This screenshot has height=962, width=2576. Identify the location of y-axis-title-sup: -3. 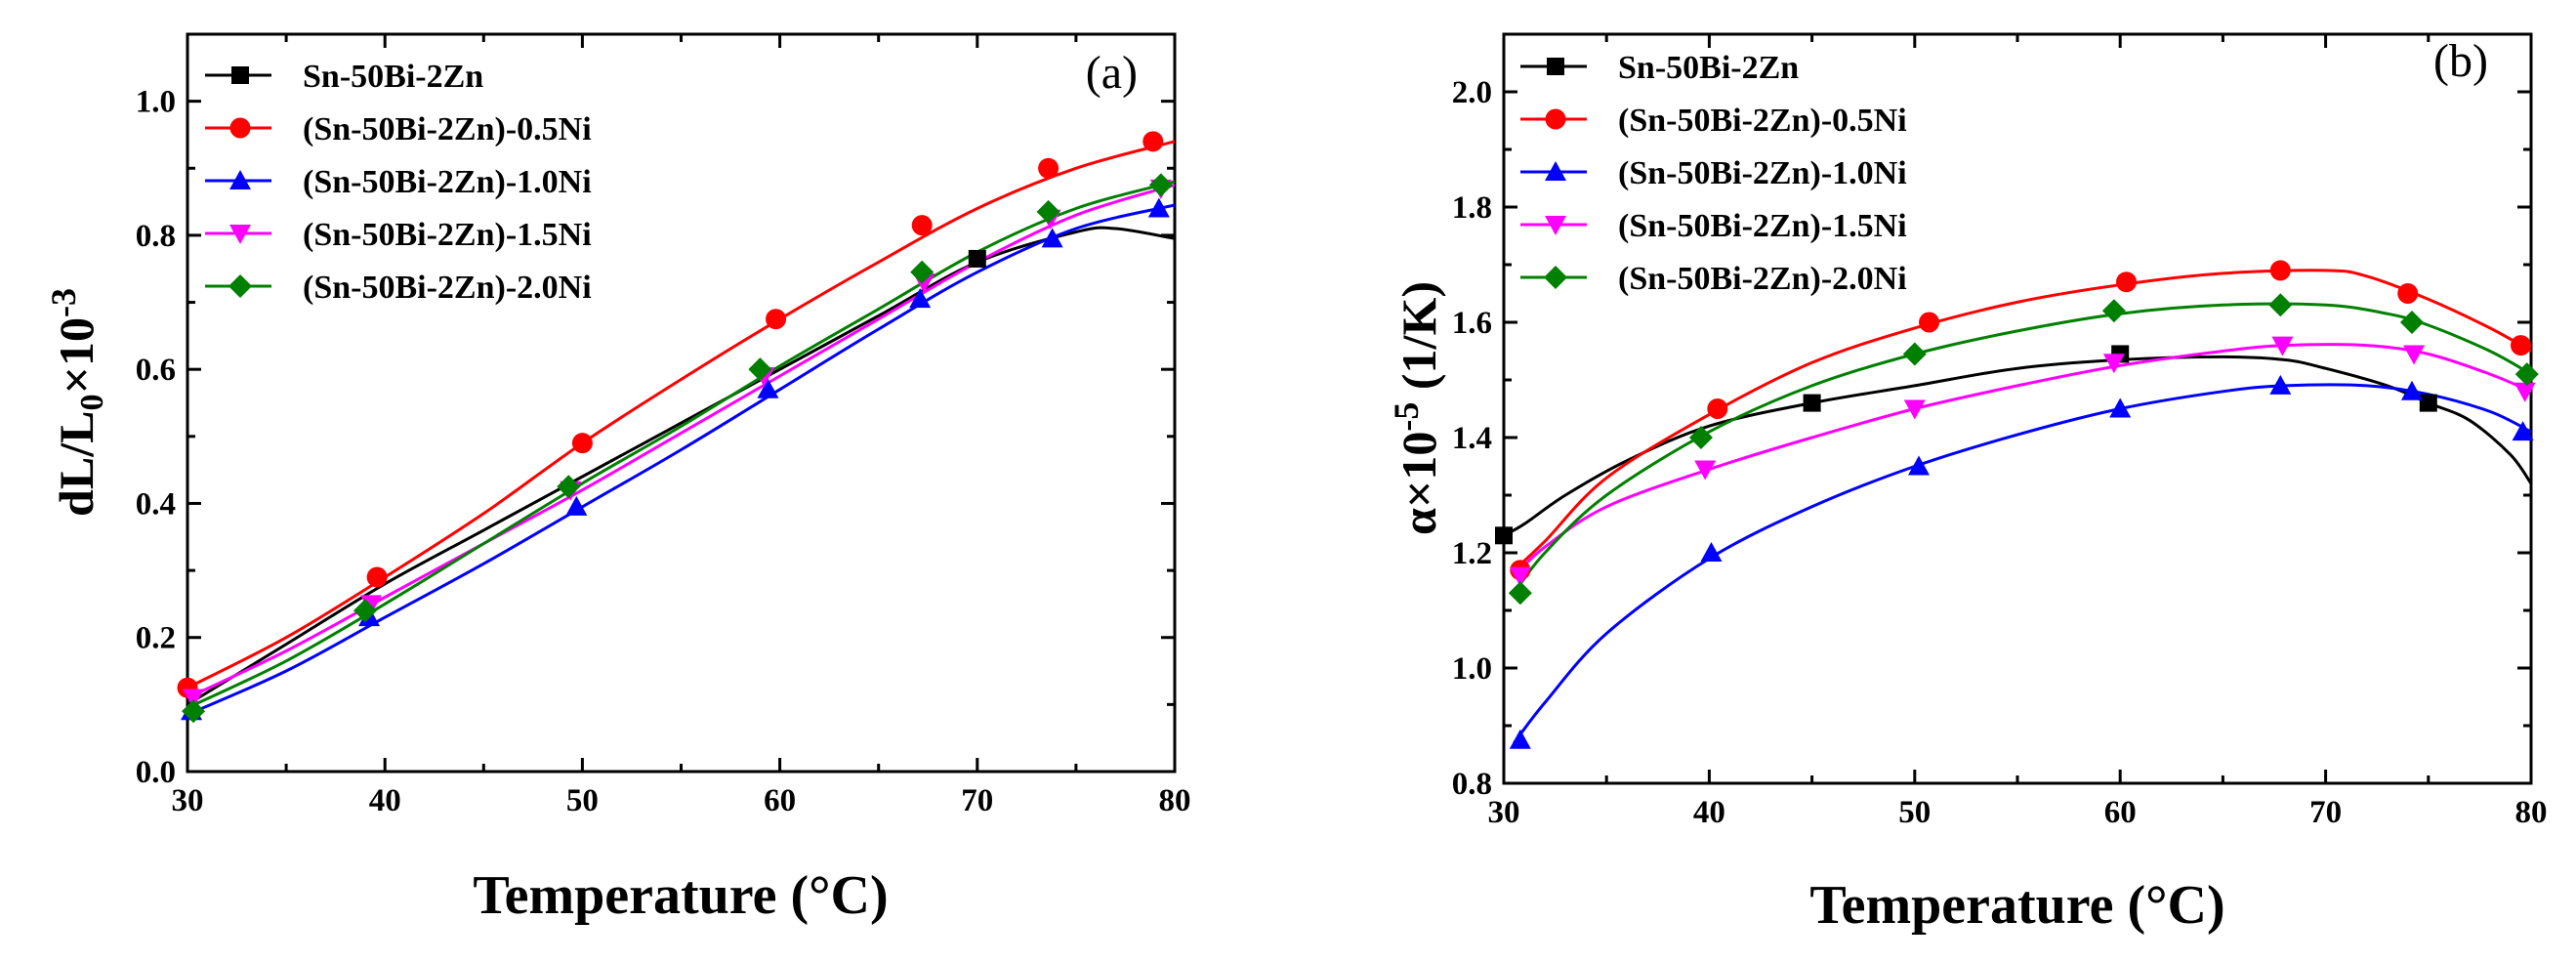
(63, 302).